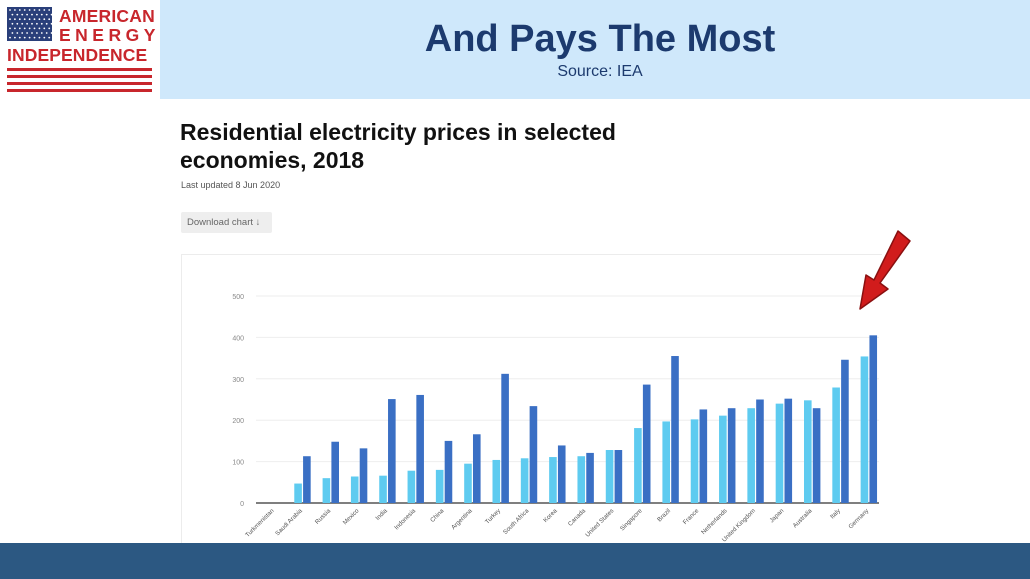  I want to click on logo-line-american: AMERICAN, so click(107, 16).